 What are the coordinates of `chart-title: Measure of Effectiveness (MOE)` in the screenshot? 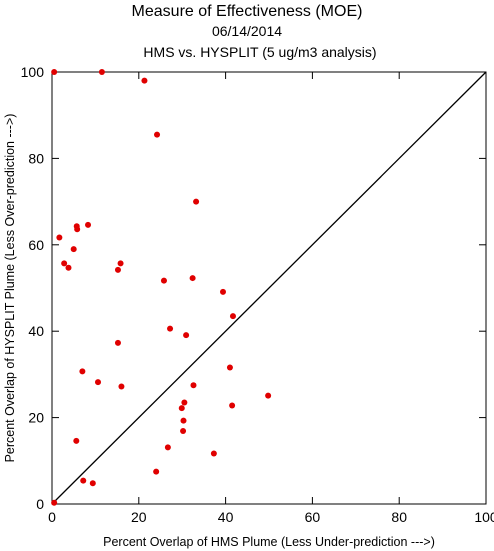 It's located at (247, 11).